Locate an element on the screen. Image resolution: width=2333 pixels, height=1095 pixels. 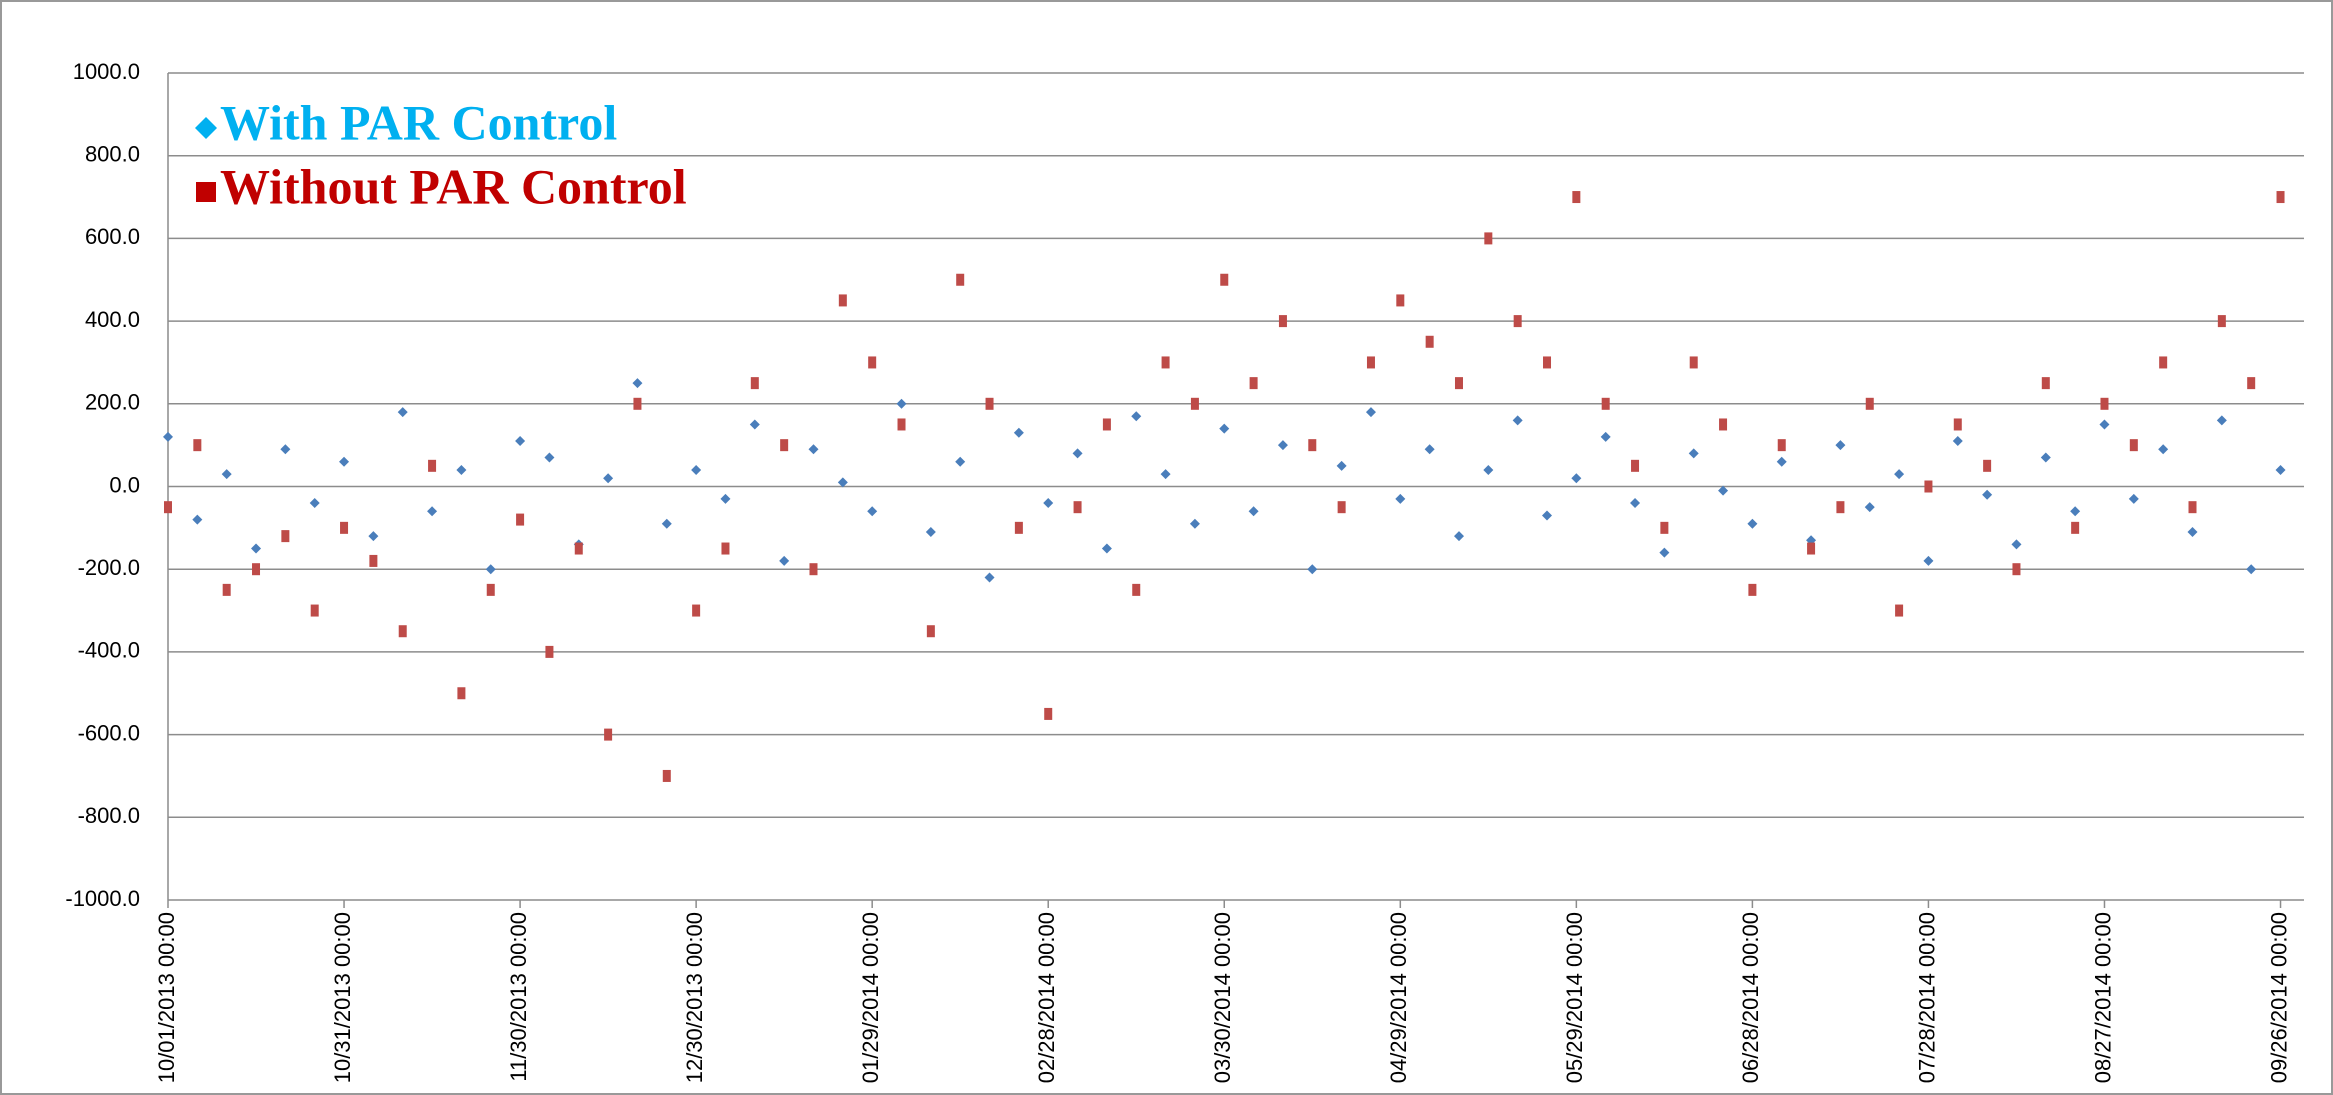
y-tick-label: 1000.0 is located at coordinates (106, 71).